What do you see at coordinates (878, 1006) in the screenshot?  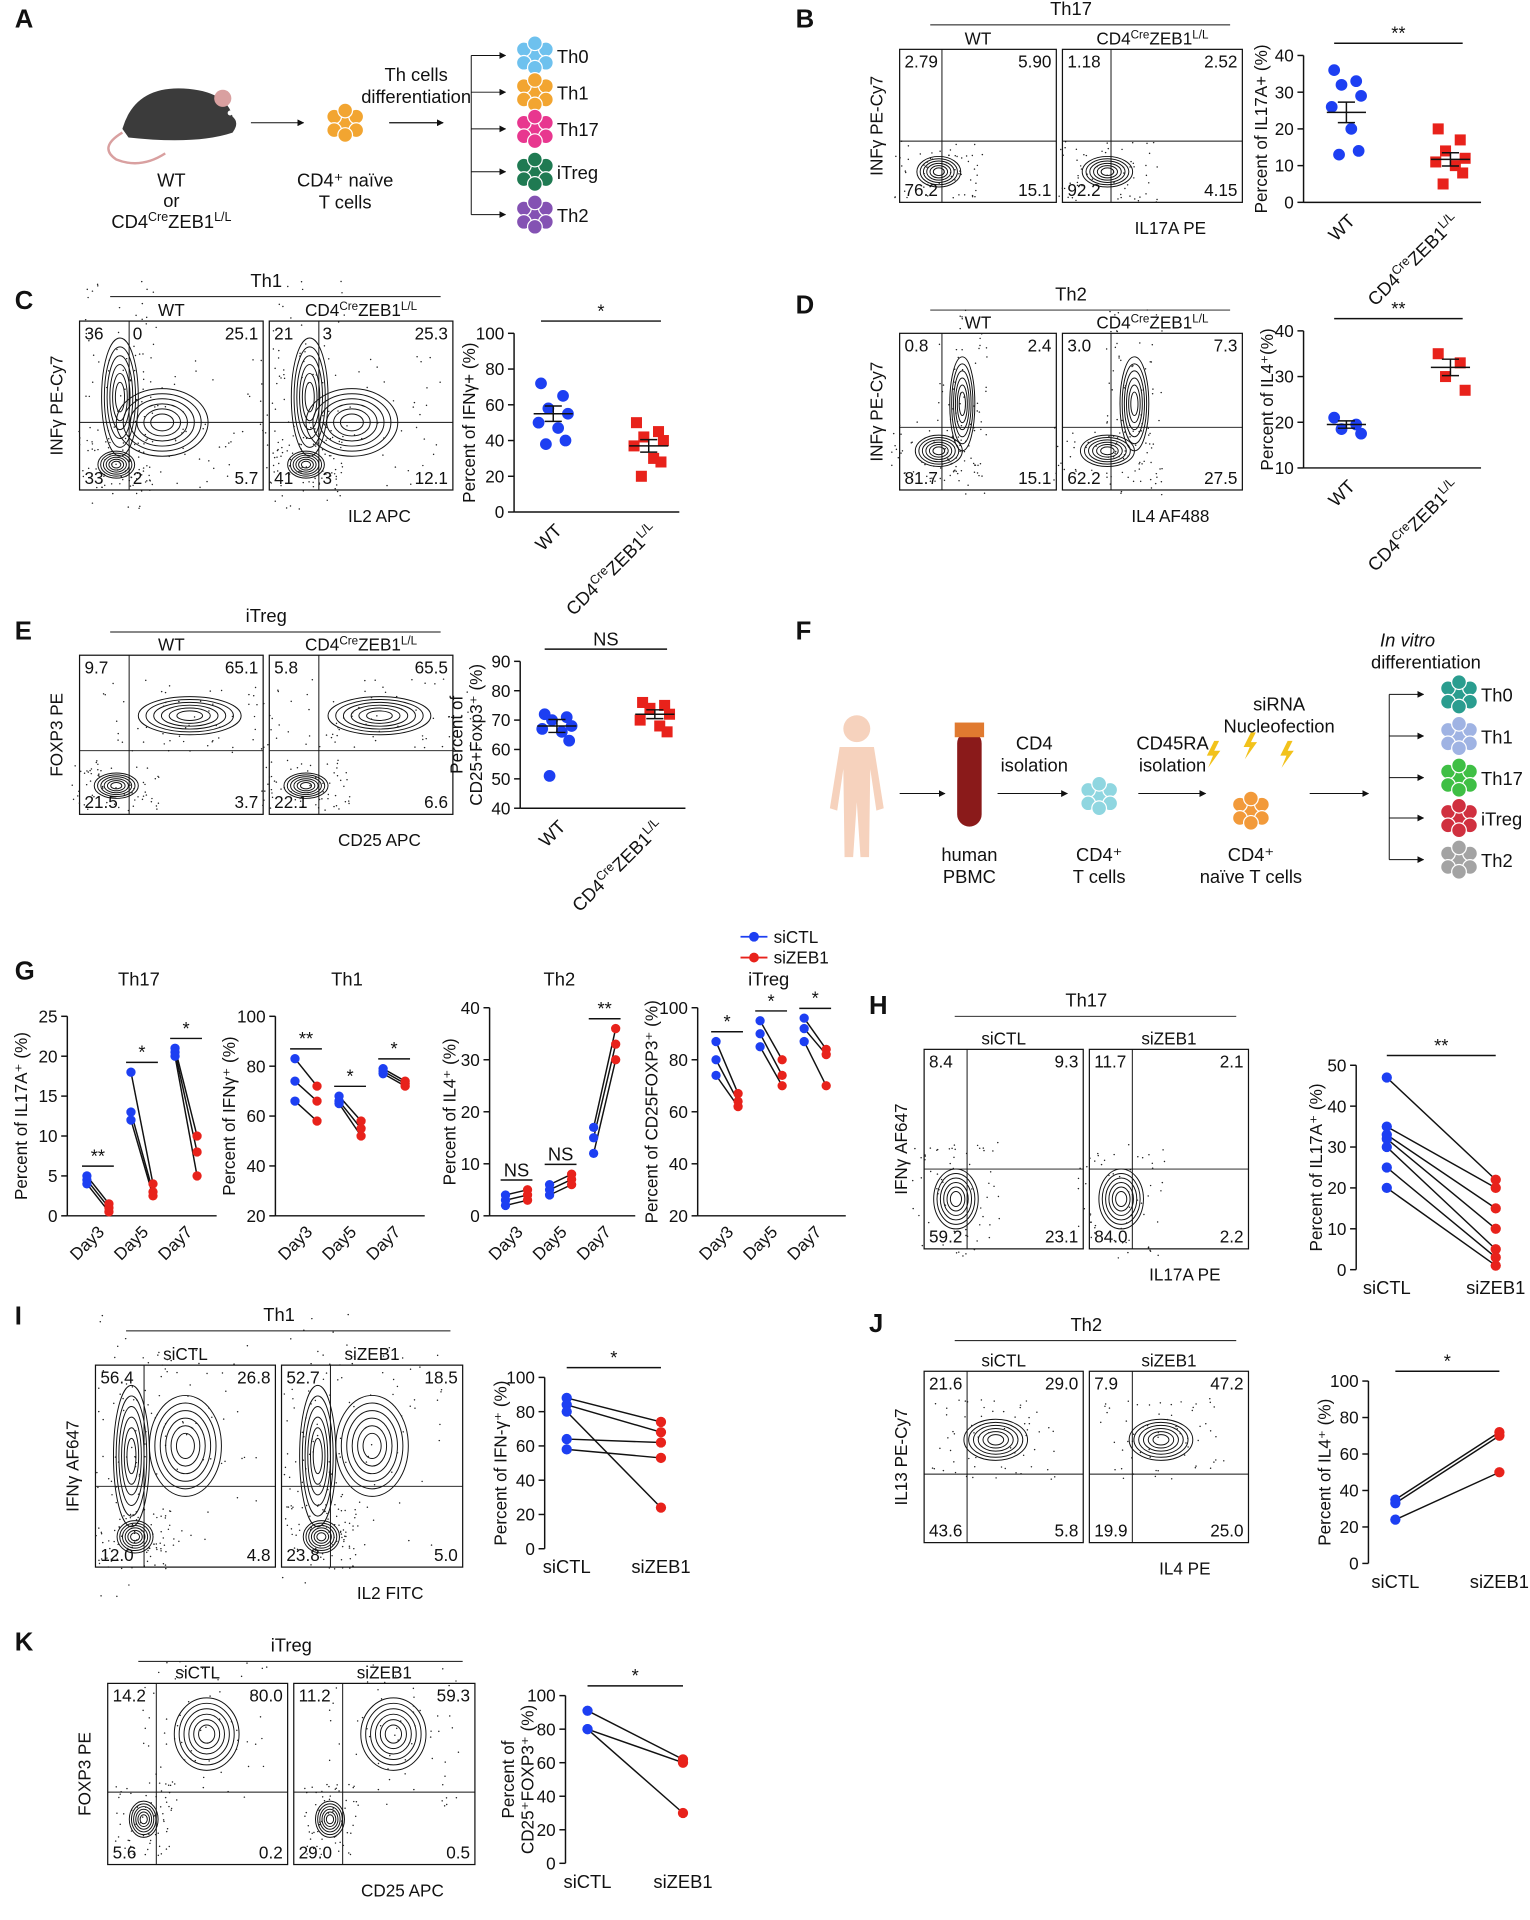 I see `panel-label: H` at bounding box center [878, 1006].